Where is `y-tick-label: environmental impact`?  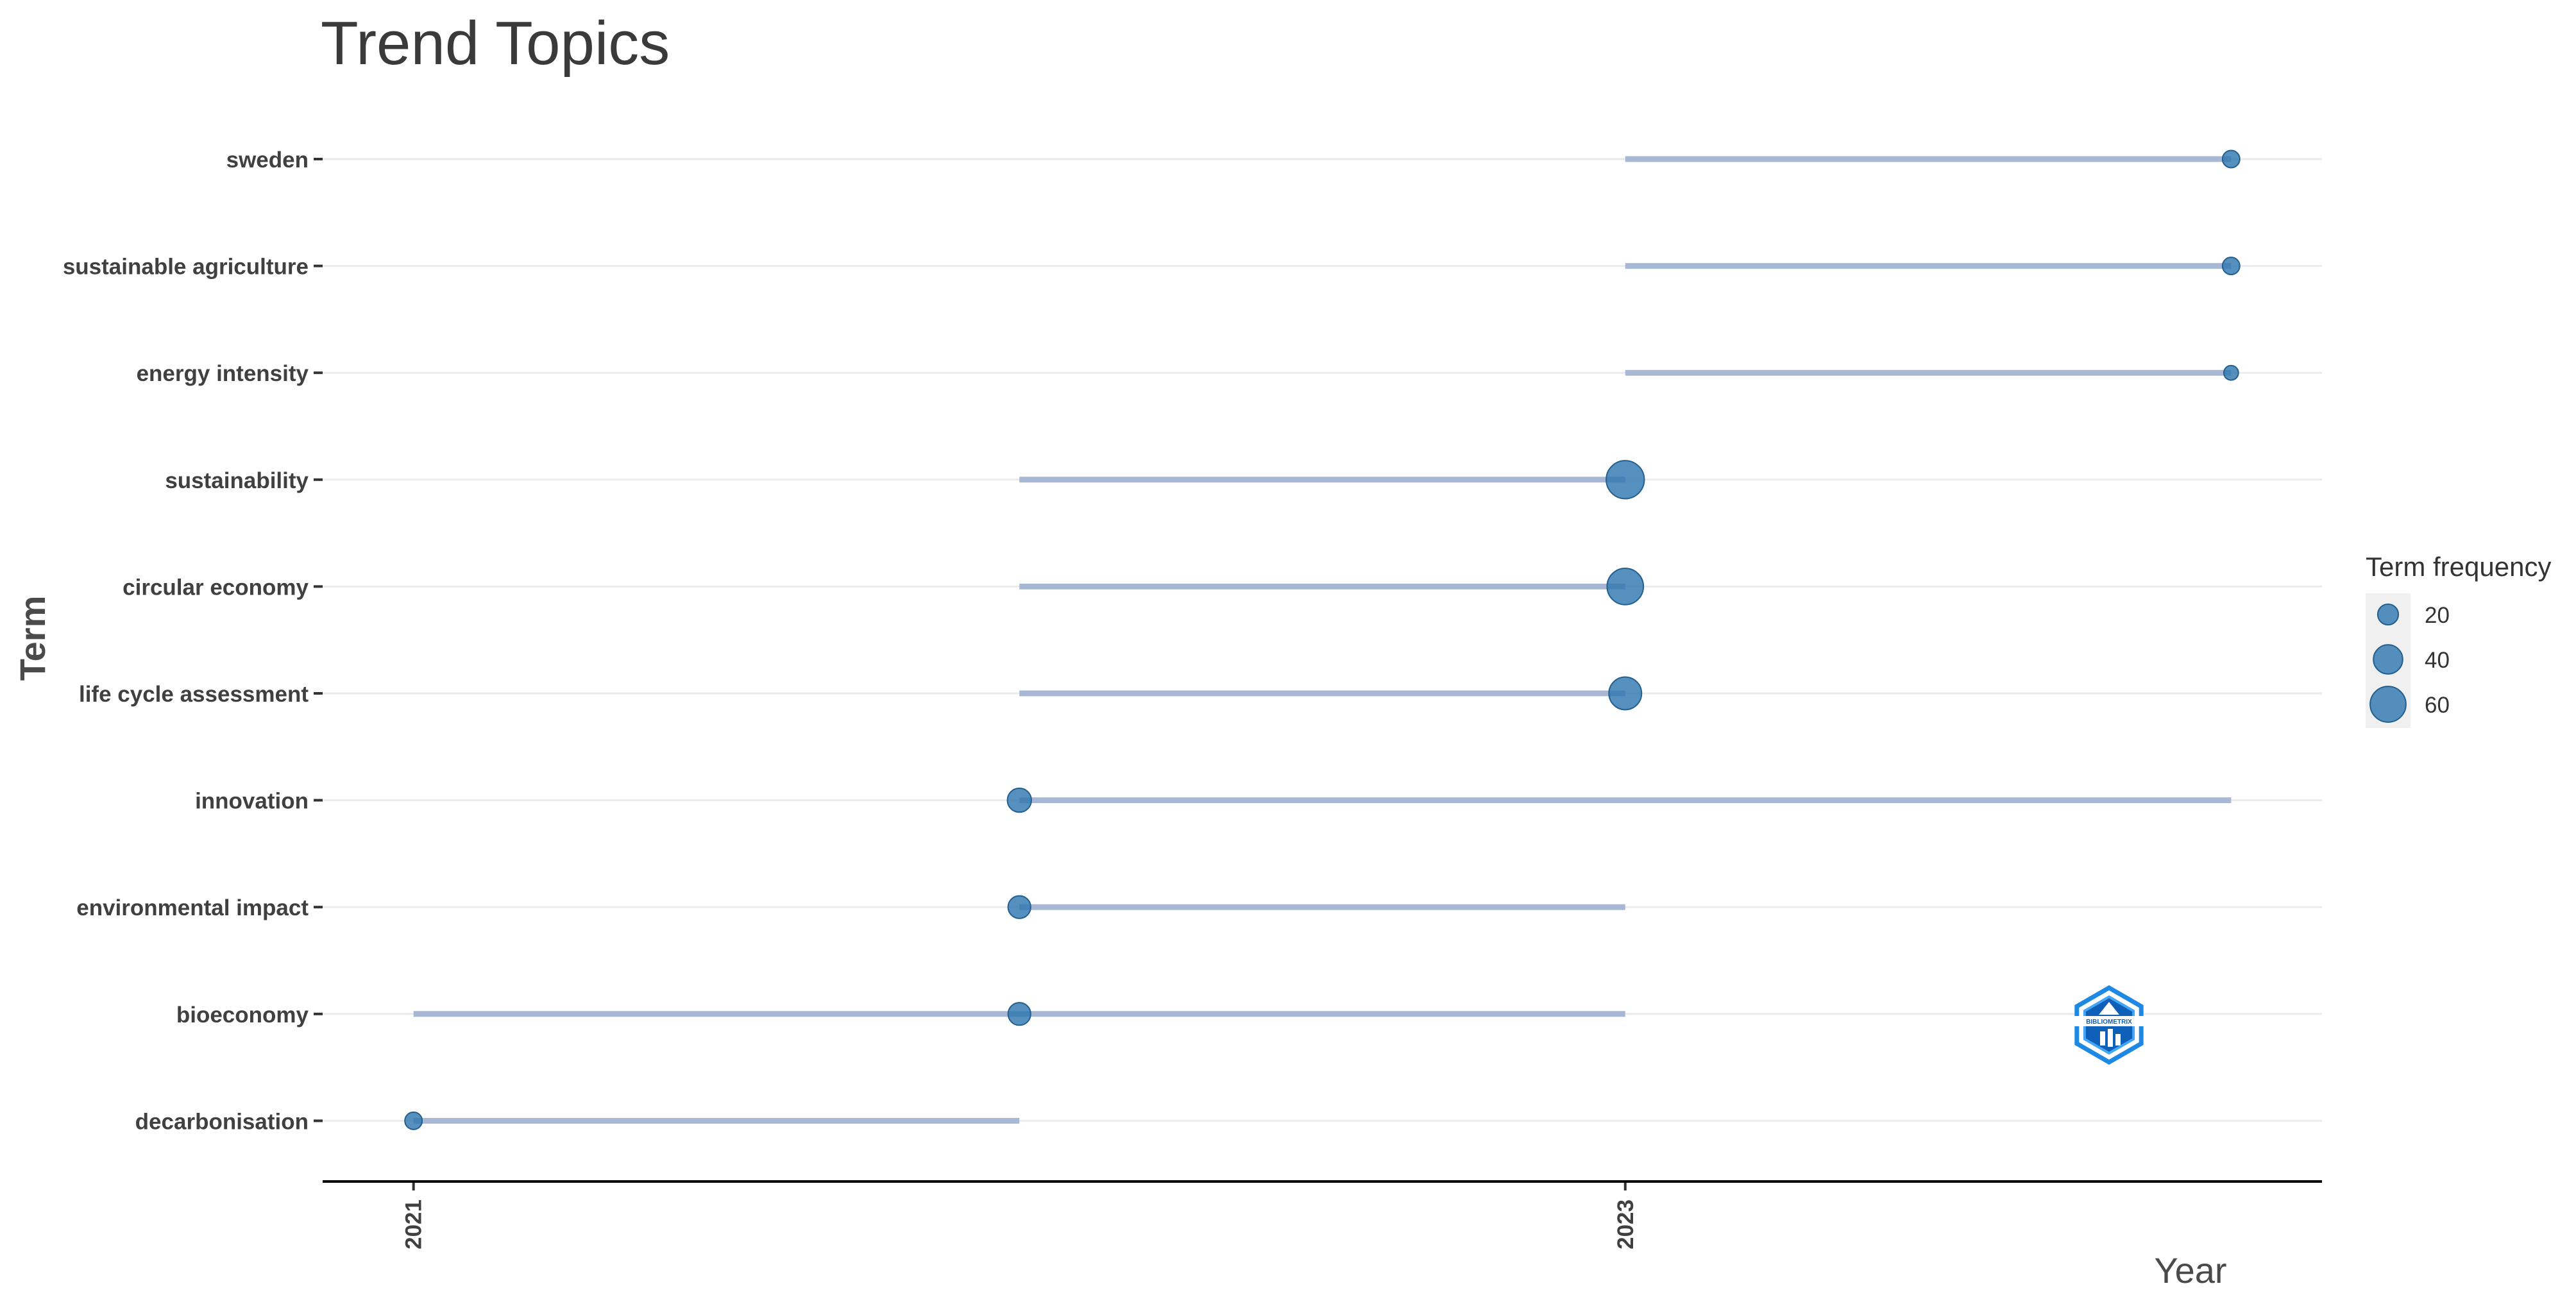 y-tick-label: environmental impact is located at coordinates (192, 907).